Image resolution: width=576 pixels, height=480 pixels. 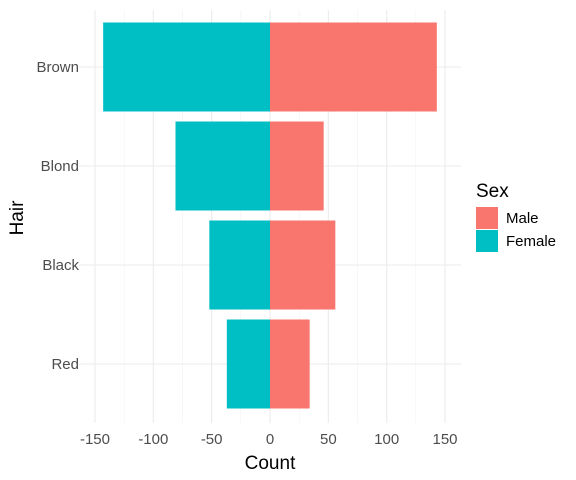 I want to click on legend-label-male: Male, so click(x=522, y=218).